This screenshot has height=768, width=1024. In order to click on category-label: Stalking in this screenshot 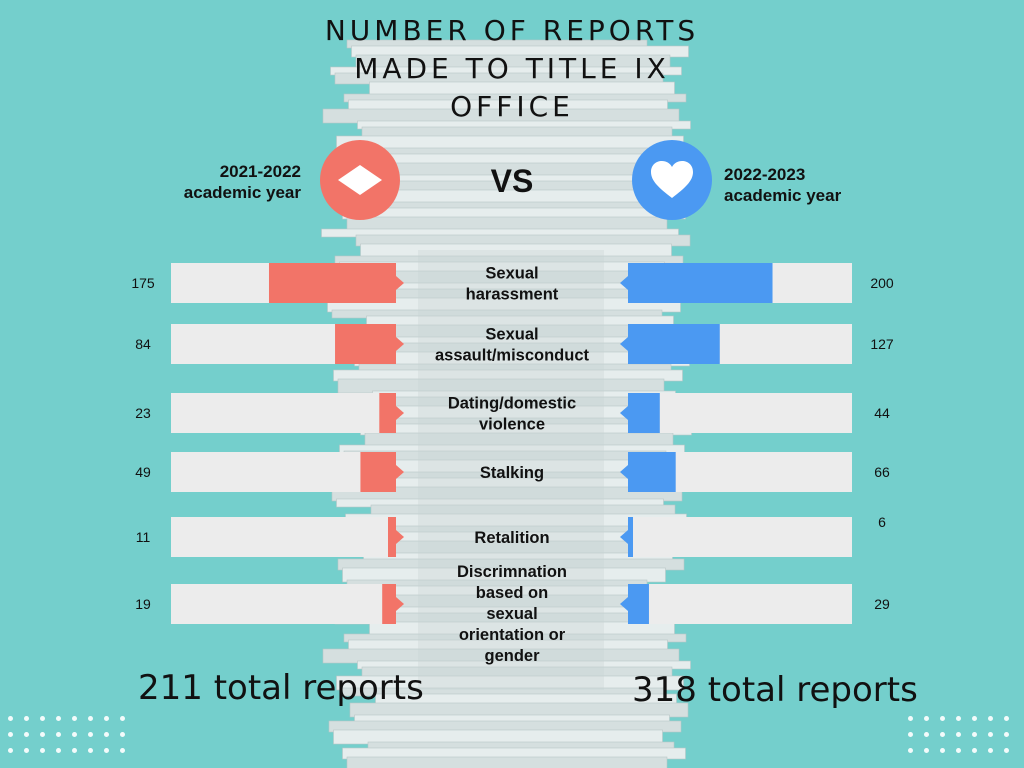, I will do `click(512, 473)`.